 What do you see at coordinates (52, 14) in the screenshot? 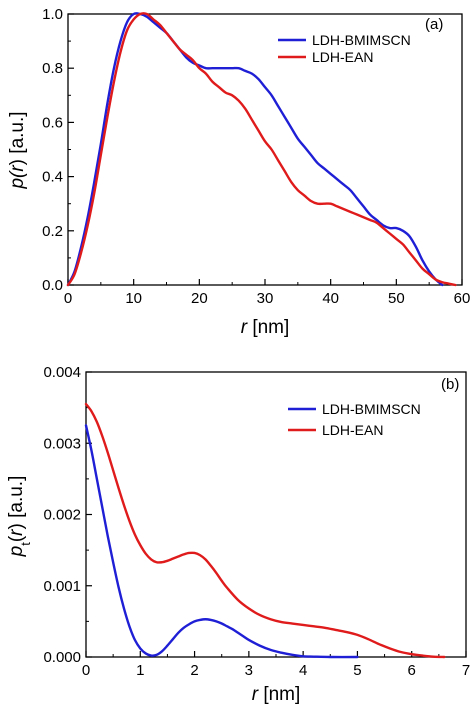
I see `y-tick-label: 1.0` at bounding box center [52, 14].